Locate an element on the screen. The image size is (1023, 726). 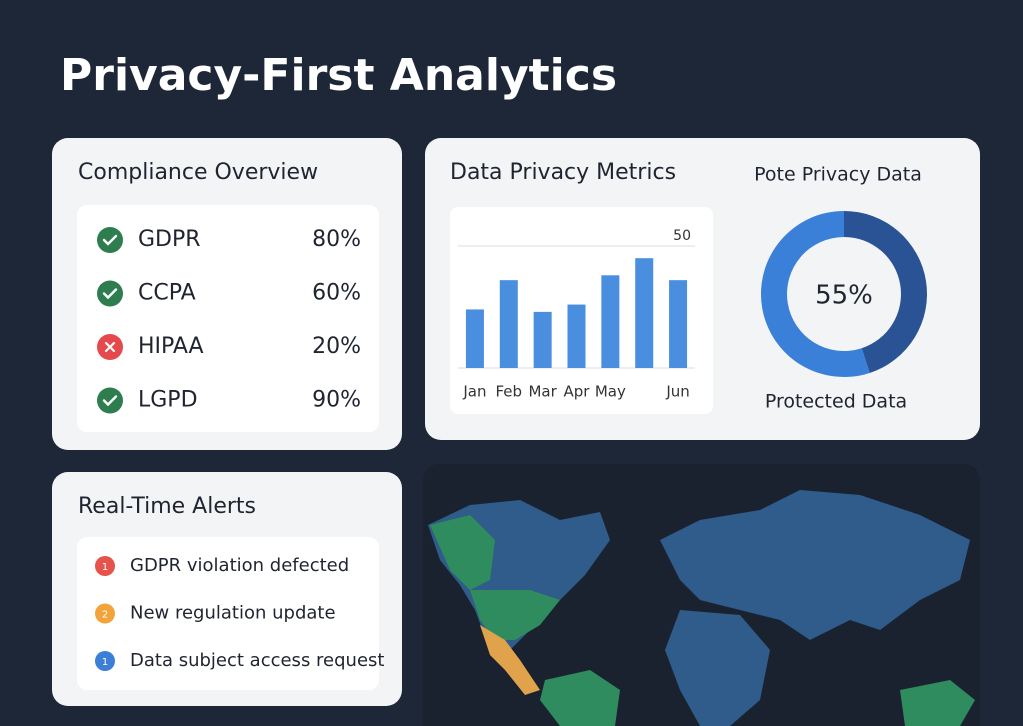
x-tick-label: Jan is located at coordinates (474, 392).